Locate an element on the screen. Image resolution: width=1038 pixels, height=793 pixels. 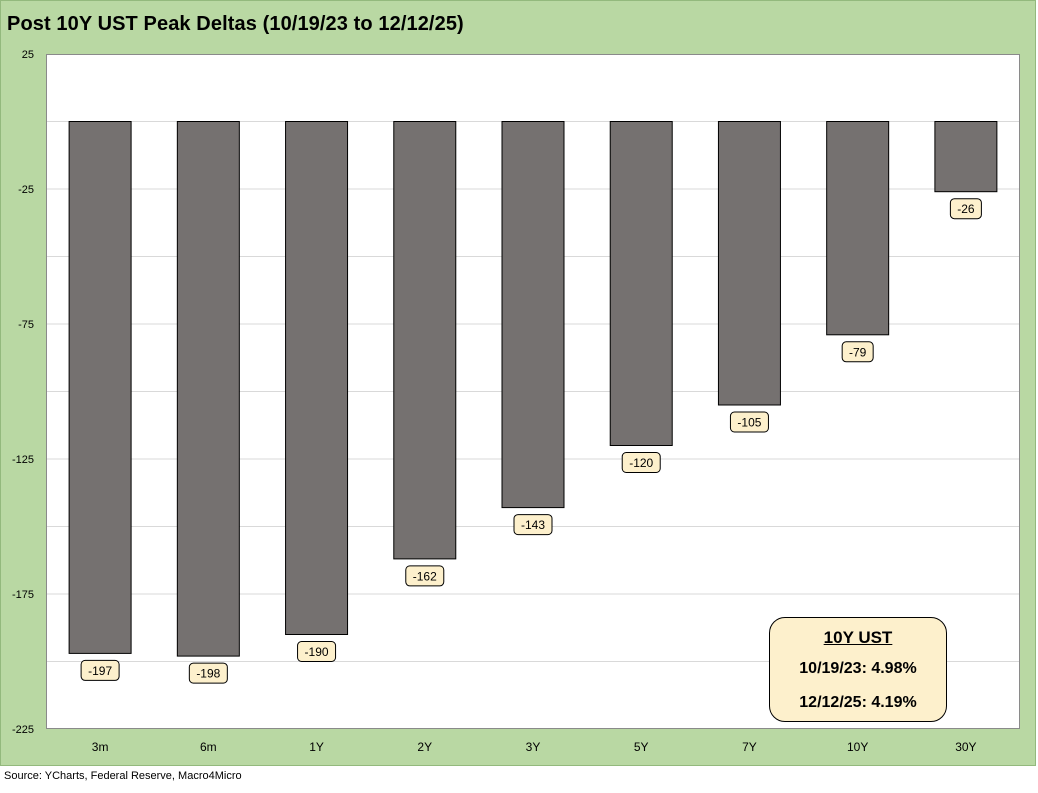
x-tick-label: 6m is located at coordinates (208, 747).